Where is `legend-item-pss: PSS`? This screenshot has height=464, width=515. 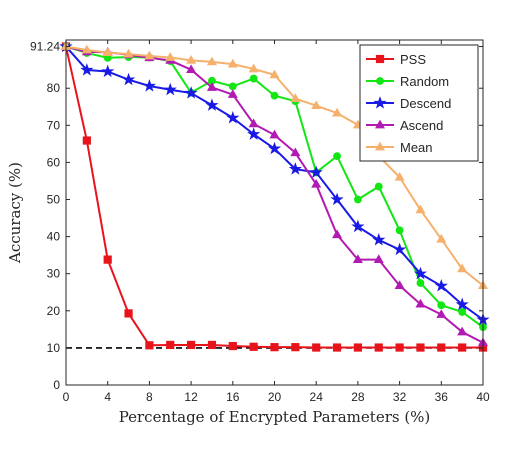
legend-item-pss: PSS is located at coordinates (396, 59).